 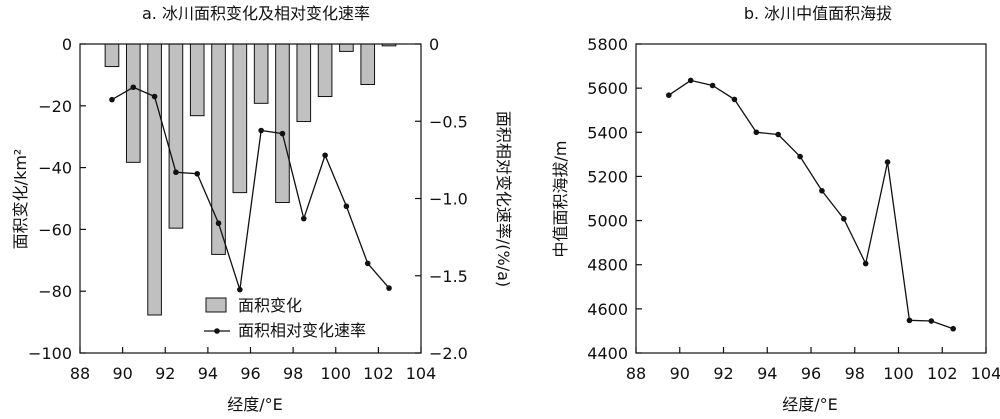 I want to click on panel-a-x-axis-label: 经度/°E, so click(x=255, y=404).